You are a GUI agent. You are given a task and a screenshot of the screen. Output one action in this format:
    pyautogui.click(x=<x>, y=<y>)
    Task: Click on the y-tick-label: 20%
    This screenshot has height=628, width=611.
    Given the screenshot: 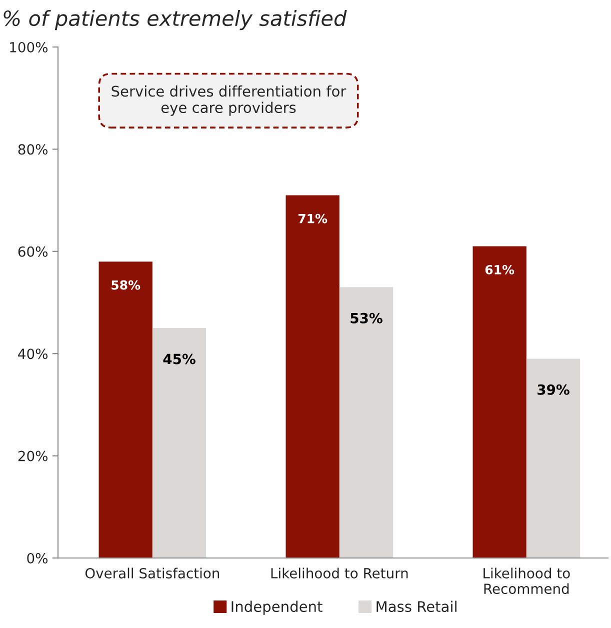 What is the action you would take?
    pyautogui.click(x=33, y=456)
    